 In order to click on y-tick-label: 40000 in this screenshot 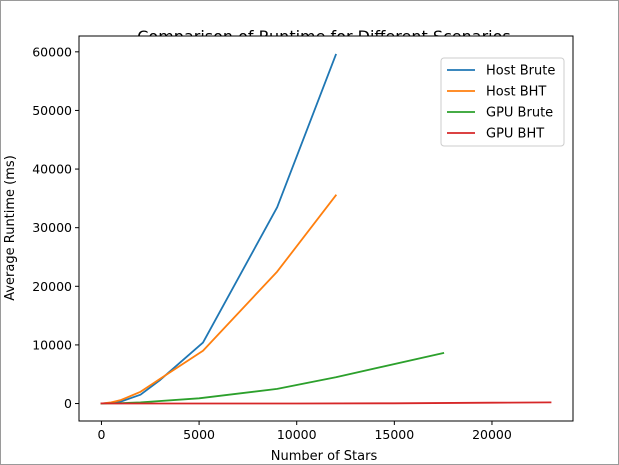, I will do `click(52, 169)`.